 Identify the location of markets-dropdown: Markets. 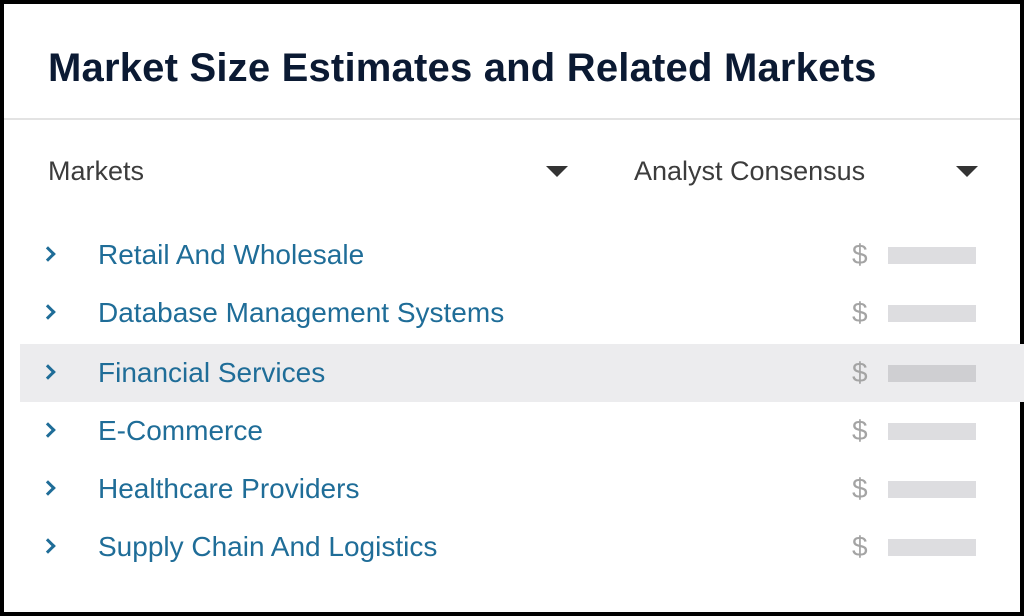
(308, 171).